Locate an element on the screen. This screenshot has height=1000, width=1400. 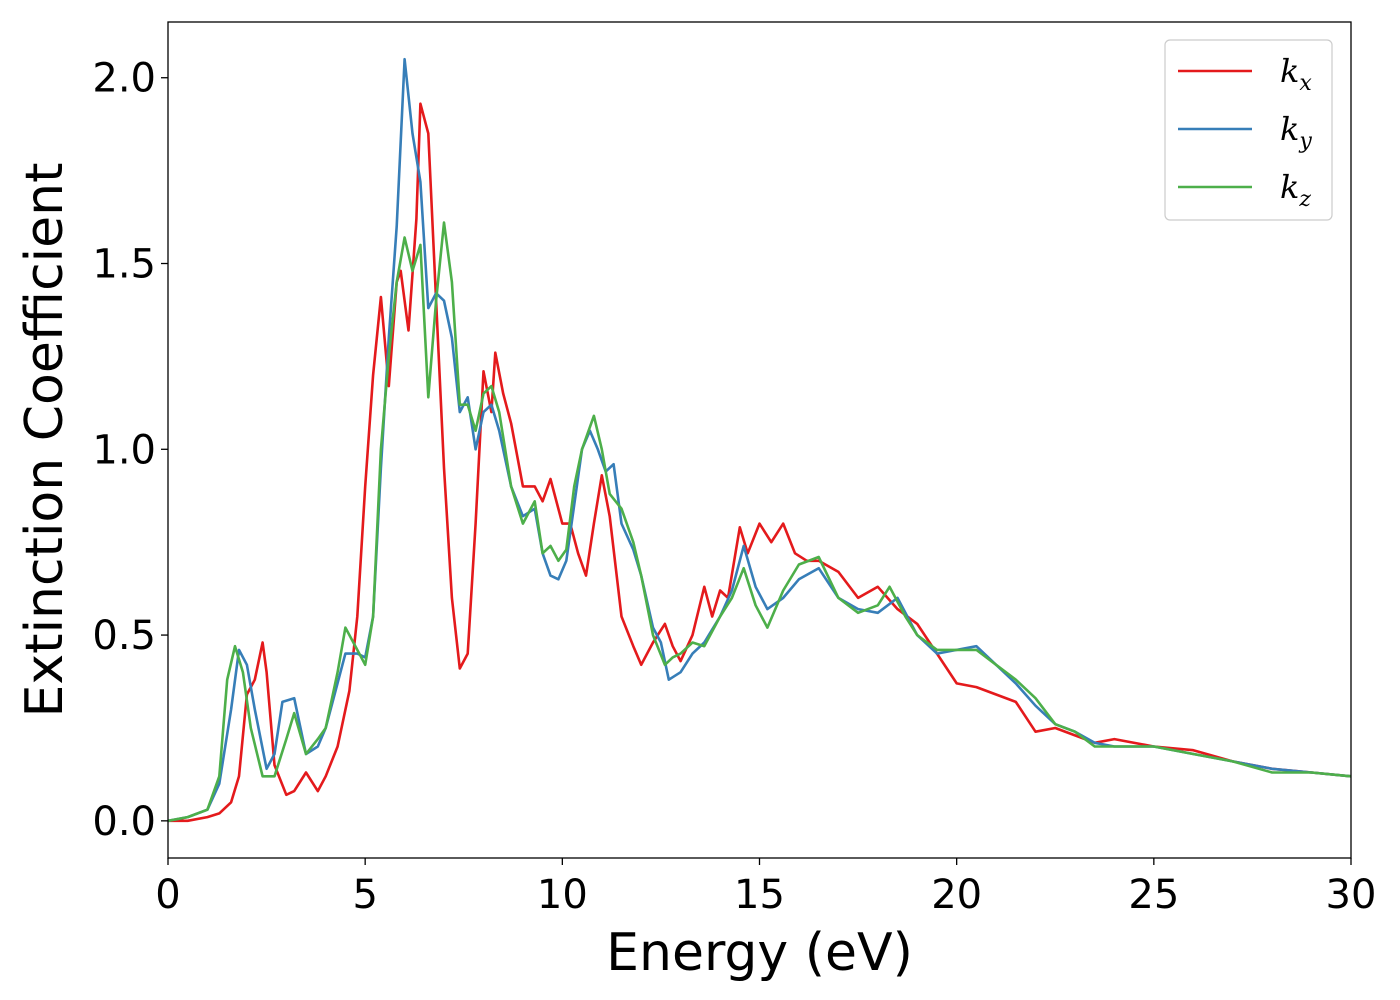
y-tick-label: 0.0 is located at coordinates (124, 822).